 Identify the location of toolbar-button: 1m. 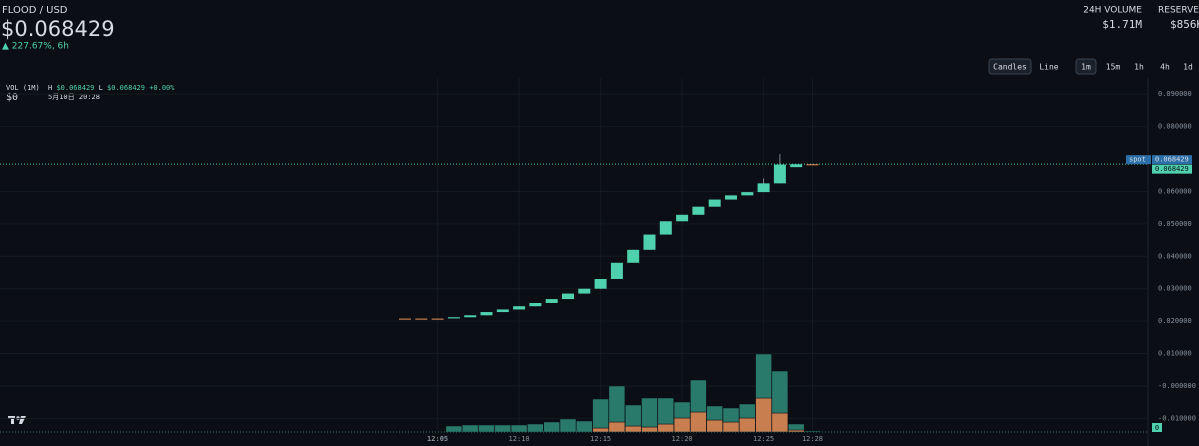
(1086, 66).